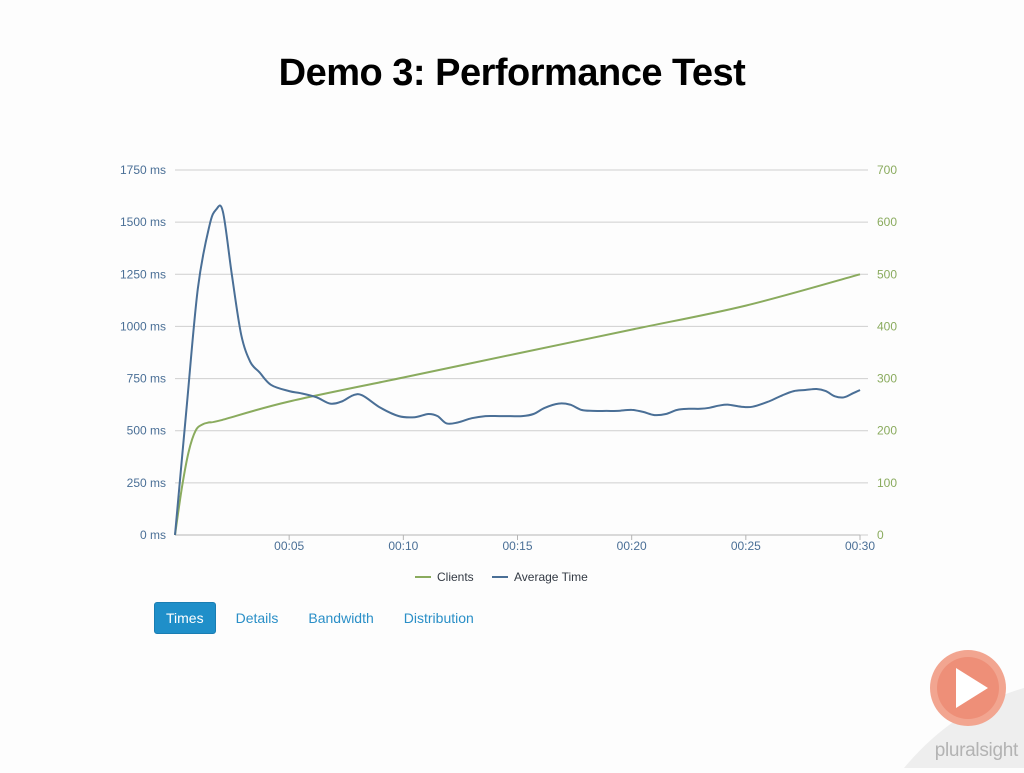 Image resolution: width=1024 pixels, height=773 pixels. I want to click on tab-times: Times, so click(185, 618).